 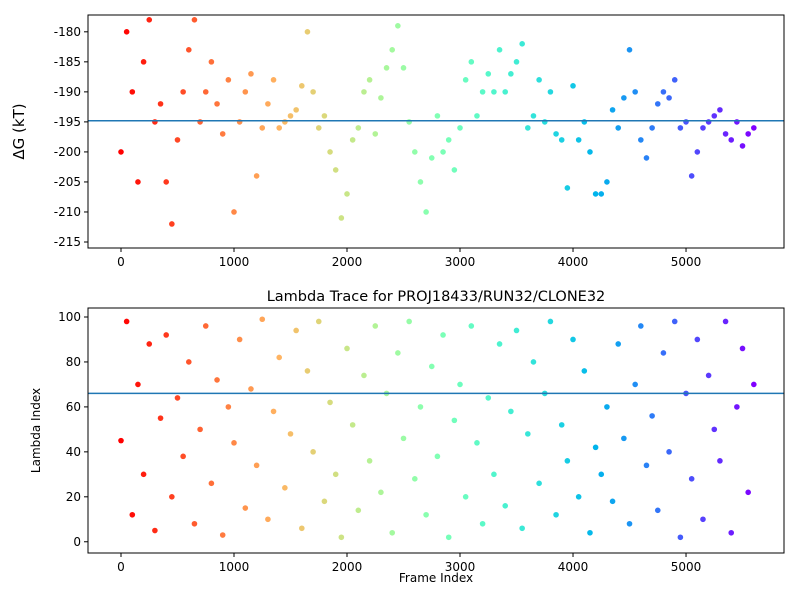 I want to click on y-axis-label: Lambda Index, so click(x=36, y=430).